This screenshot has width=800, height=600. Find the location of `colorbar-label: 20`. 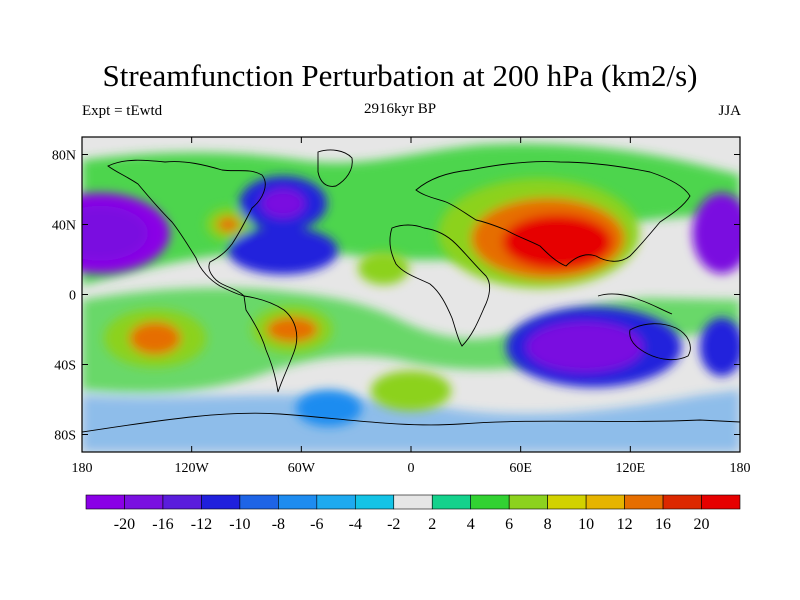

colorbar-label: 20 is located at coordinates (702, 524).